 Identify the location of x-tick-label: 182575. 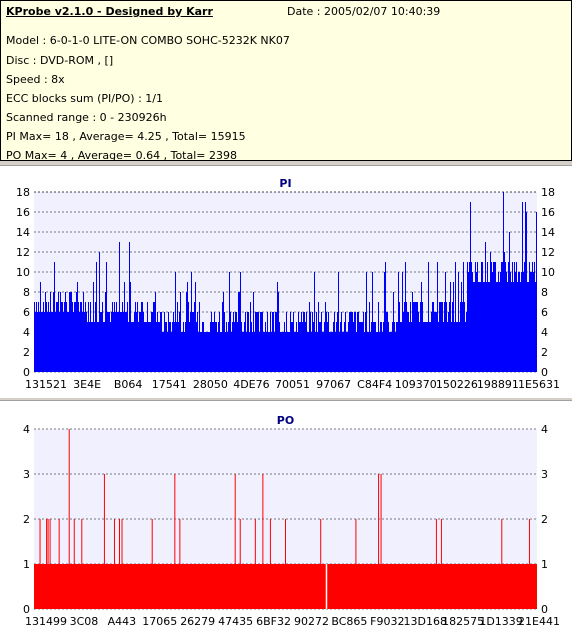
(463, 621).